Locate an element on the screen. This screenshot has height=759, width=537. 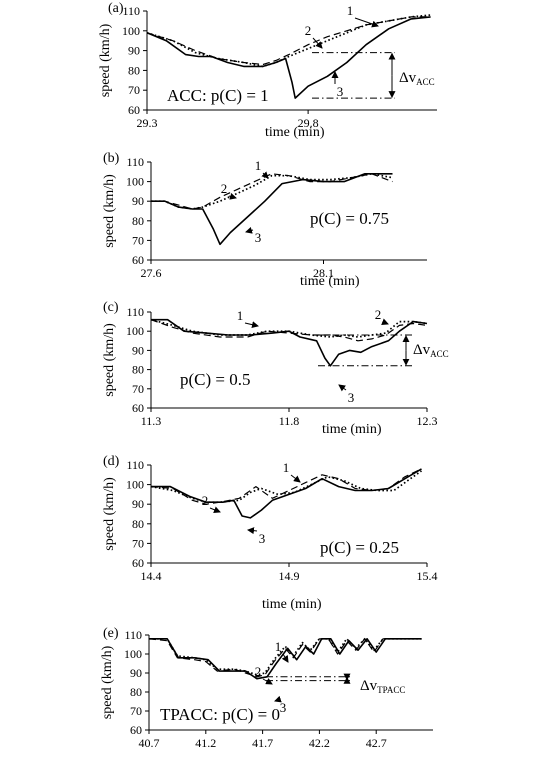
x-tick-label: 28.1 is located at coordinates (323, 273).